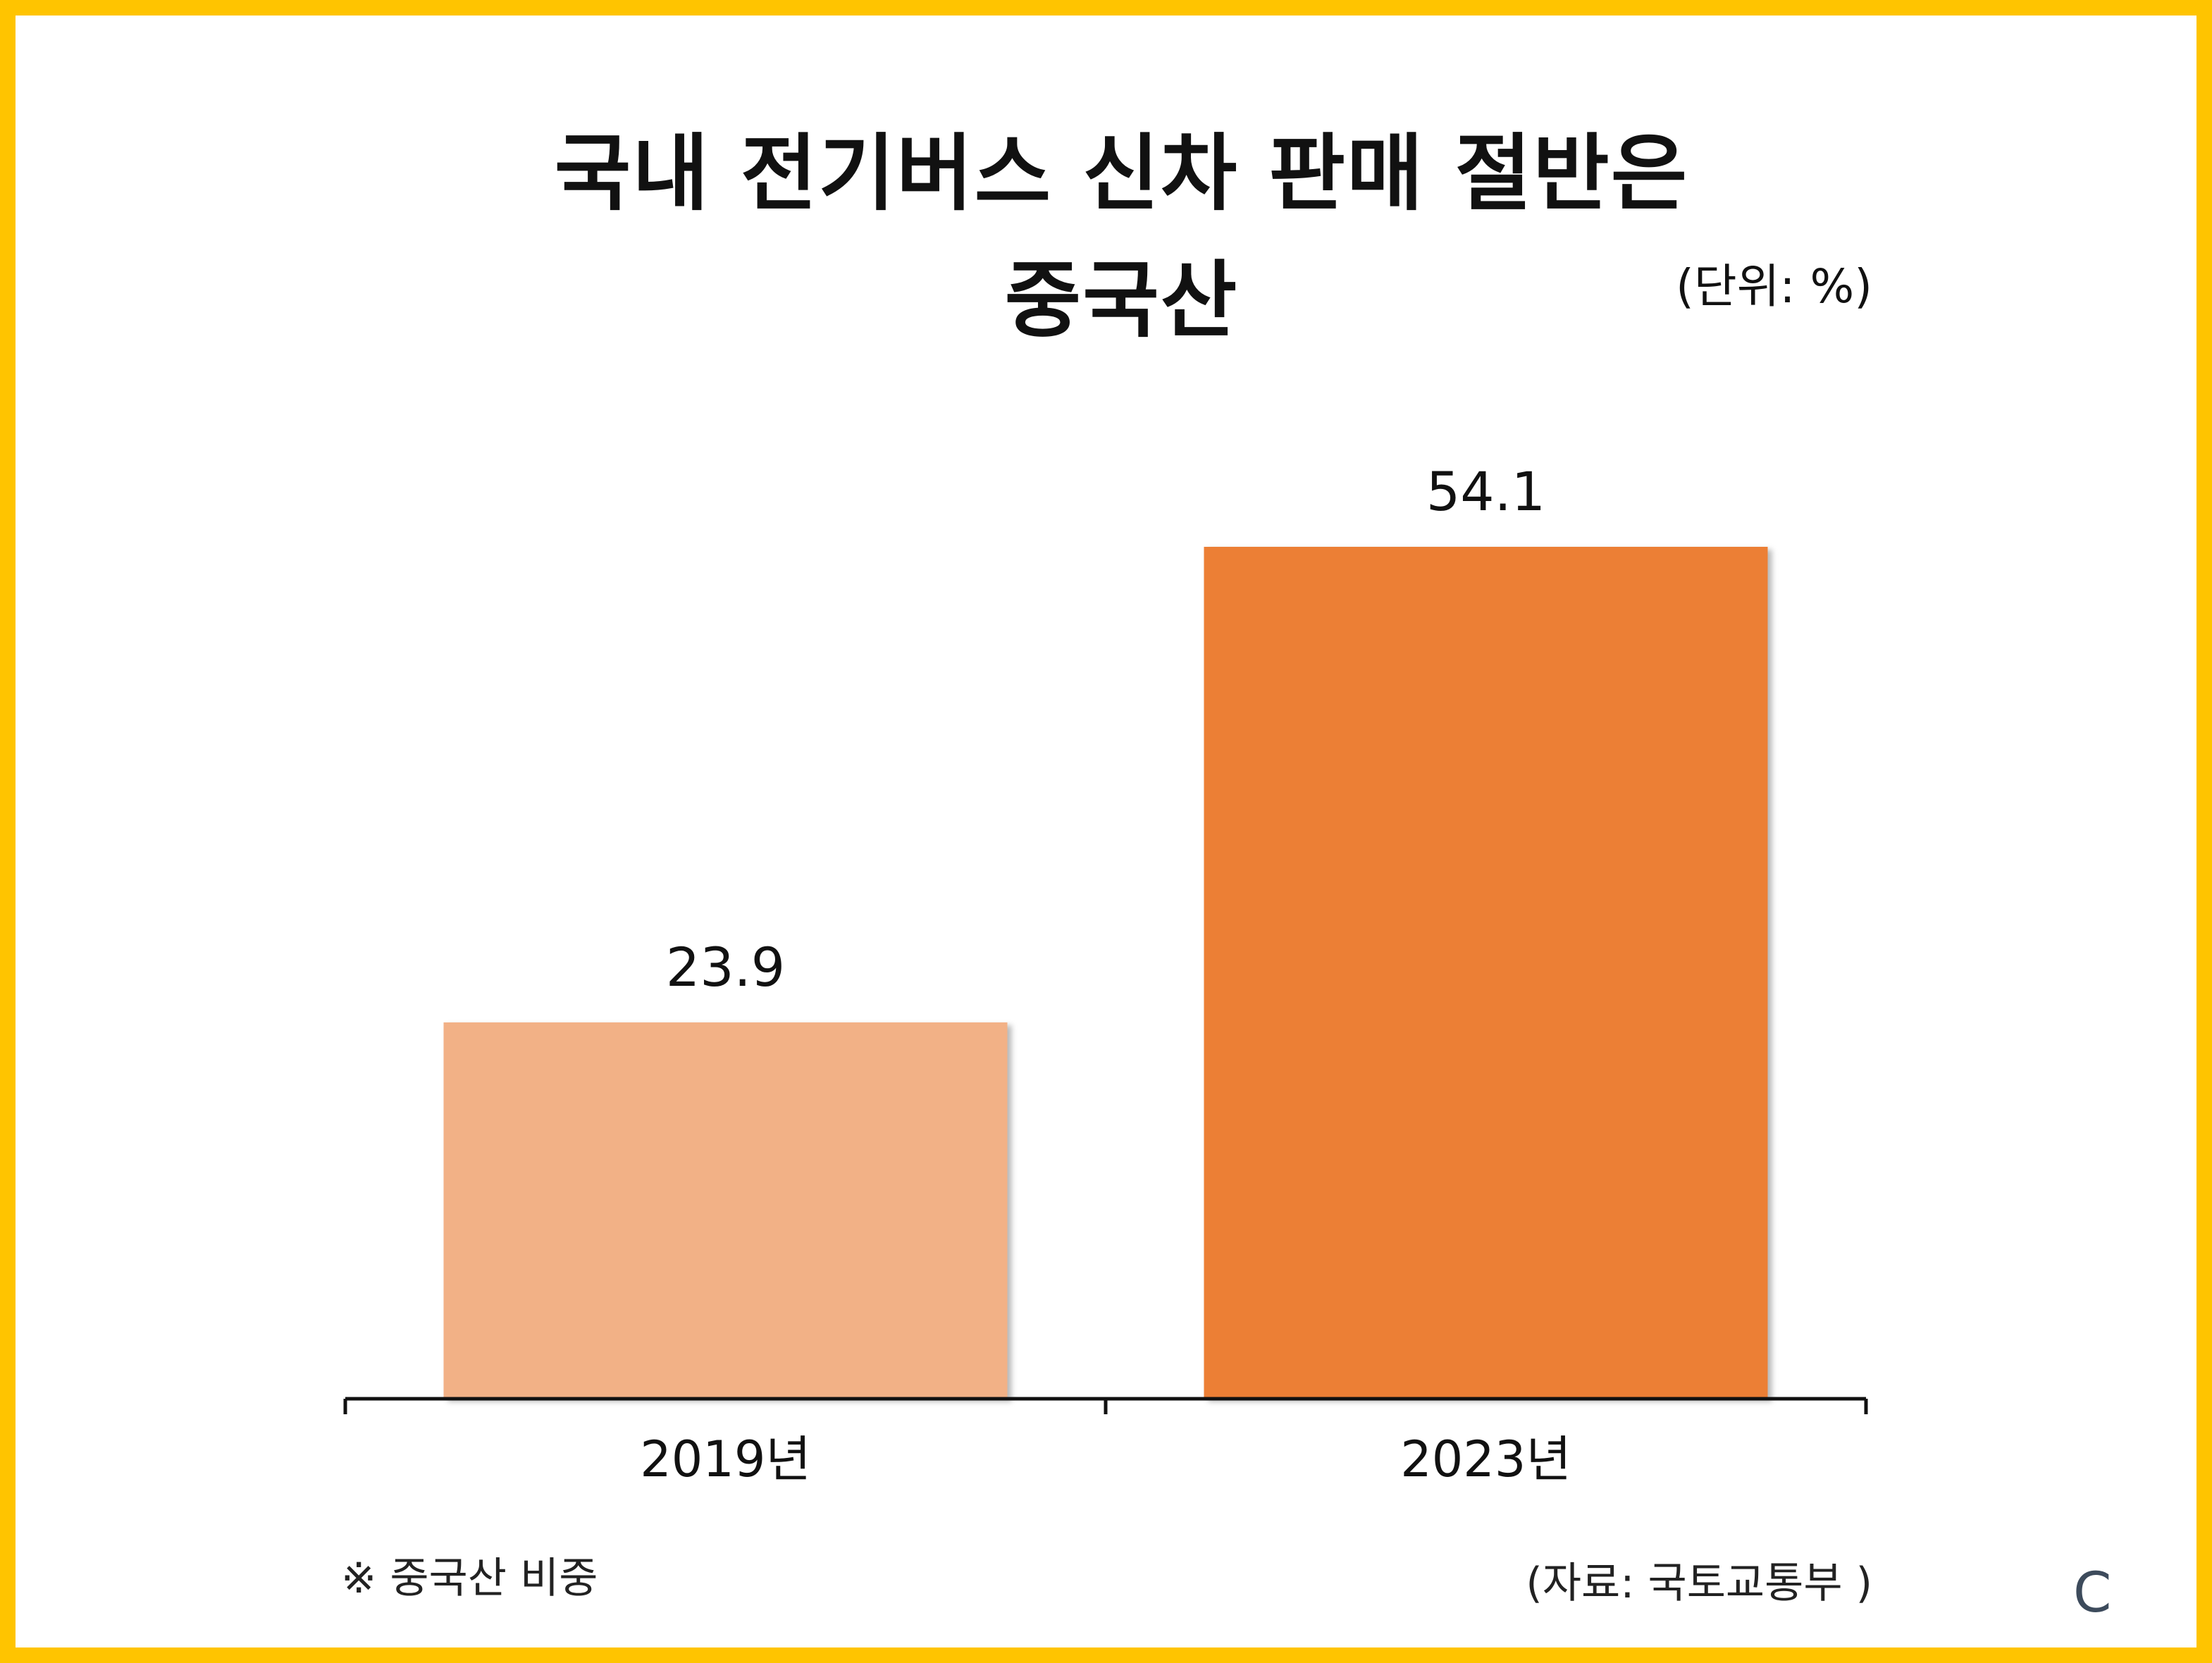 Image resolution: width=2212 pixels, height=1663 pixels. Describe the element at coordinates (725, 1459) in the screenshot. I see `x-tick-label-1: 2019년` at that location.